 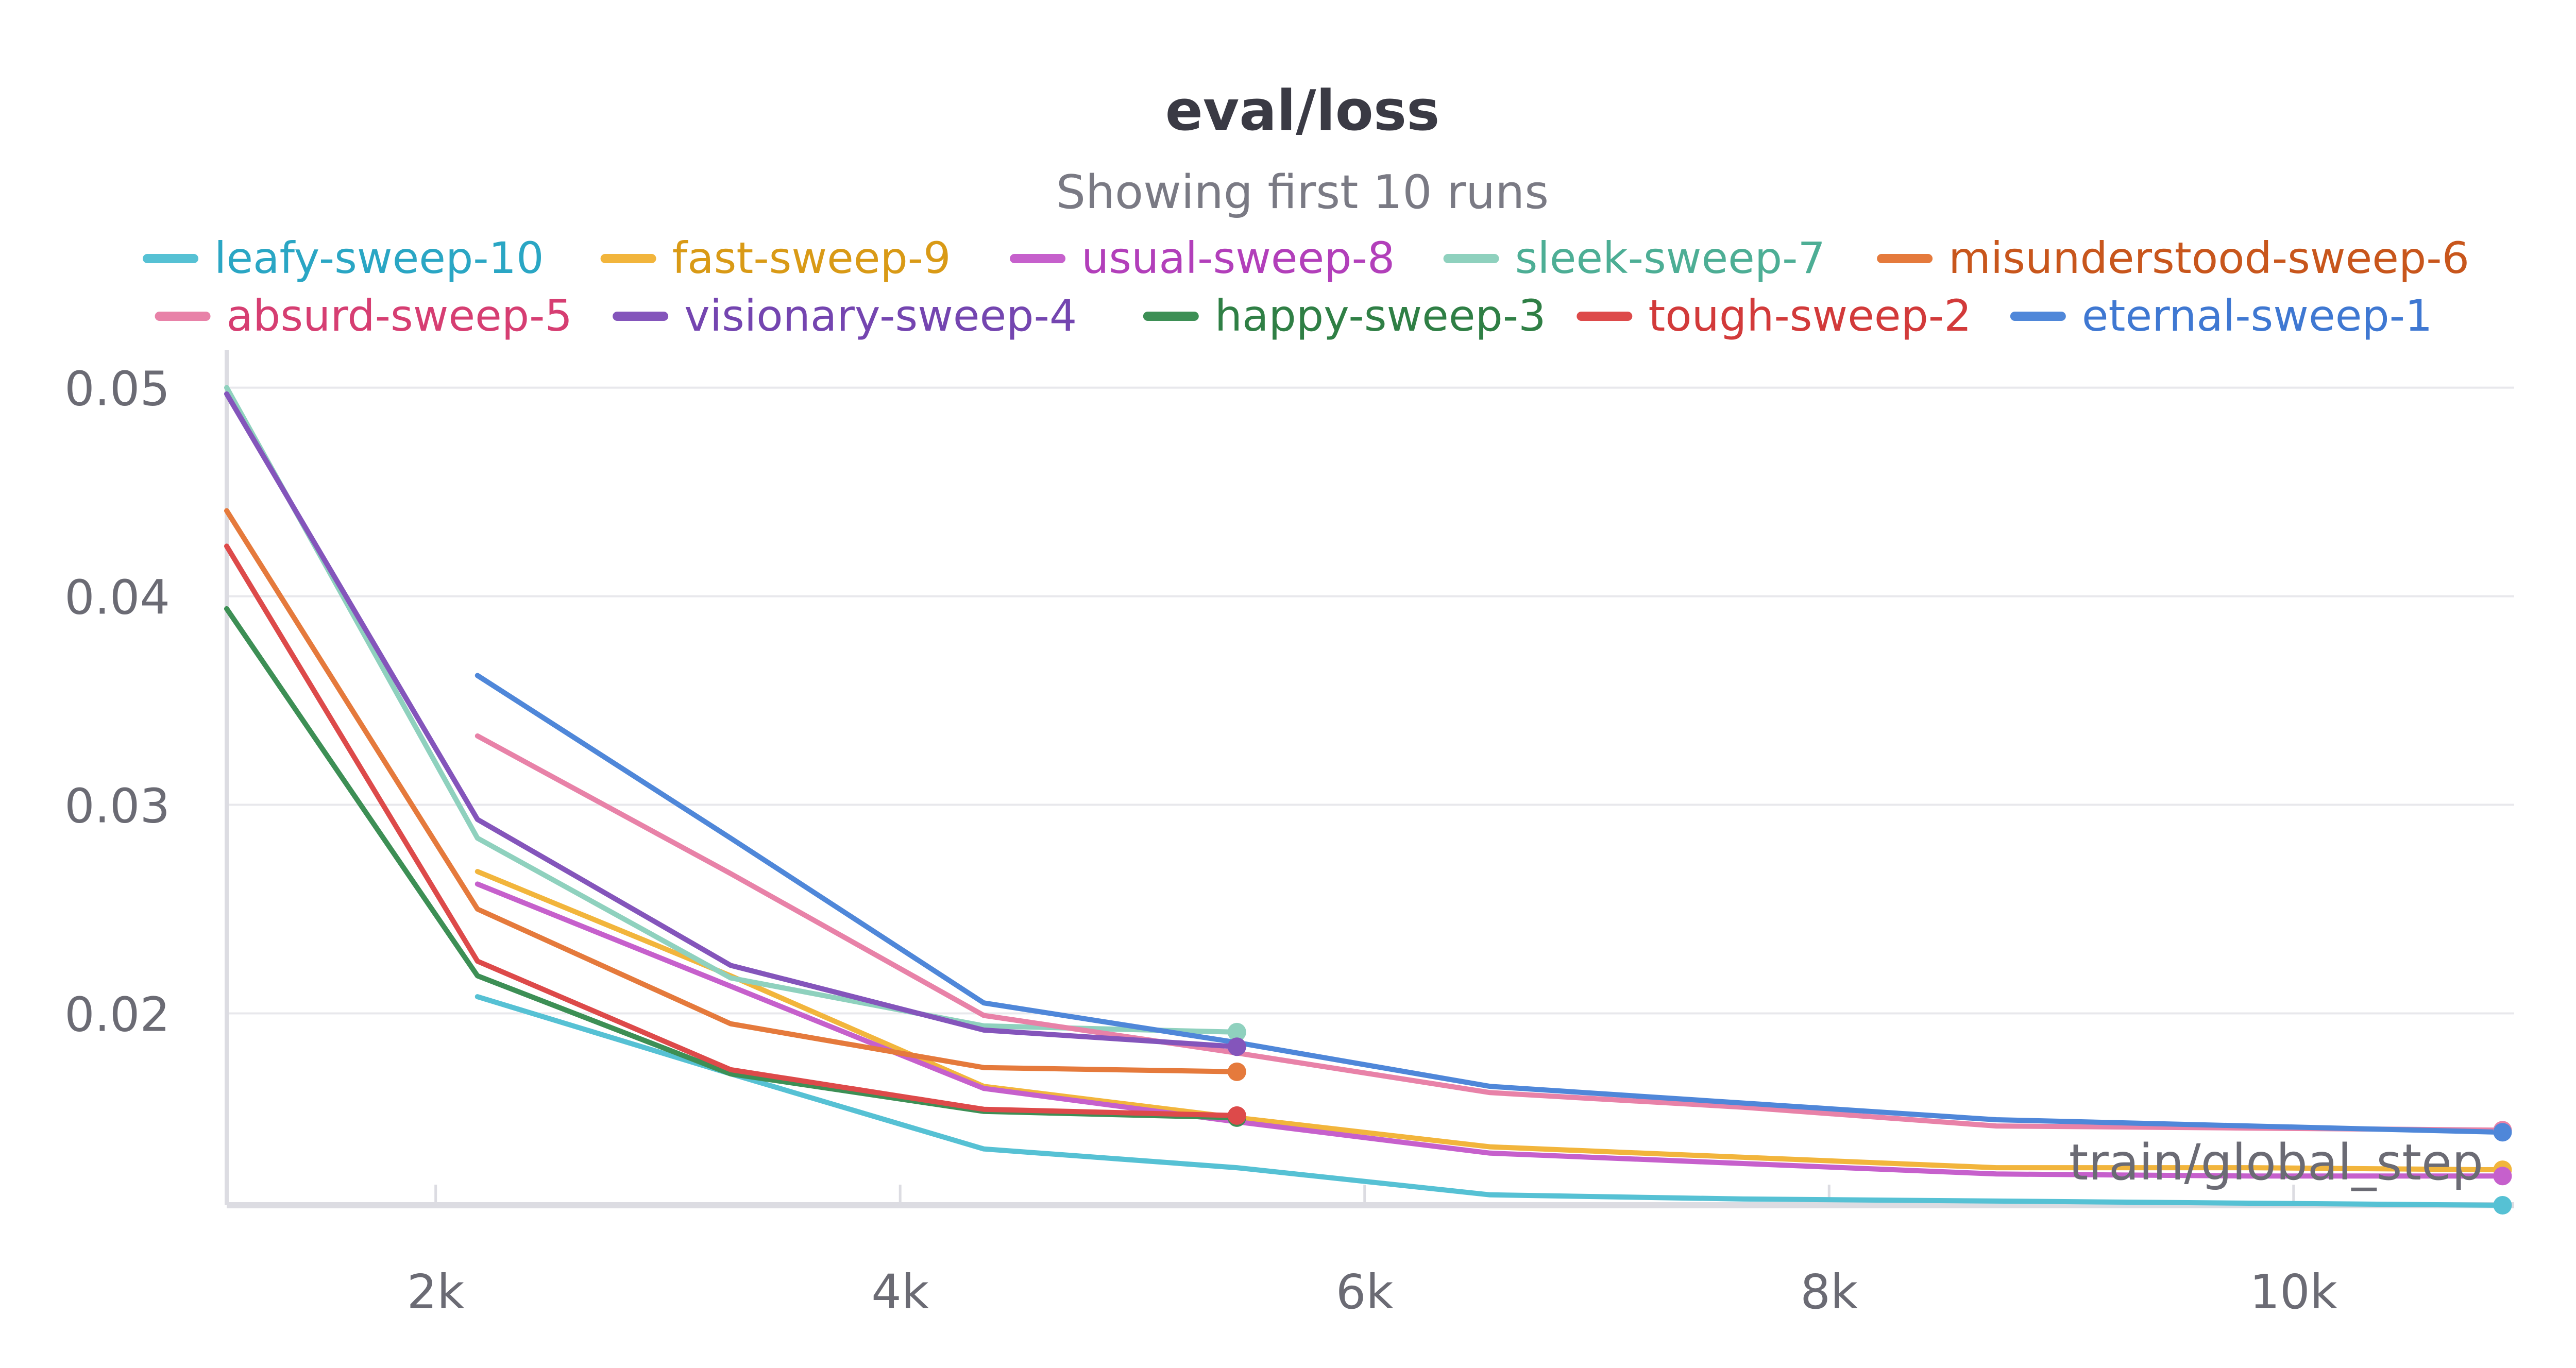 What do you see at coordinates (880, 315) in the screenshot?
I see `legend-label: visionary-sweep-4` at bounding box center [880, 315].